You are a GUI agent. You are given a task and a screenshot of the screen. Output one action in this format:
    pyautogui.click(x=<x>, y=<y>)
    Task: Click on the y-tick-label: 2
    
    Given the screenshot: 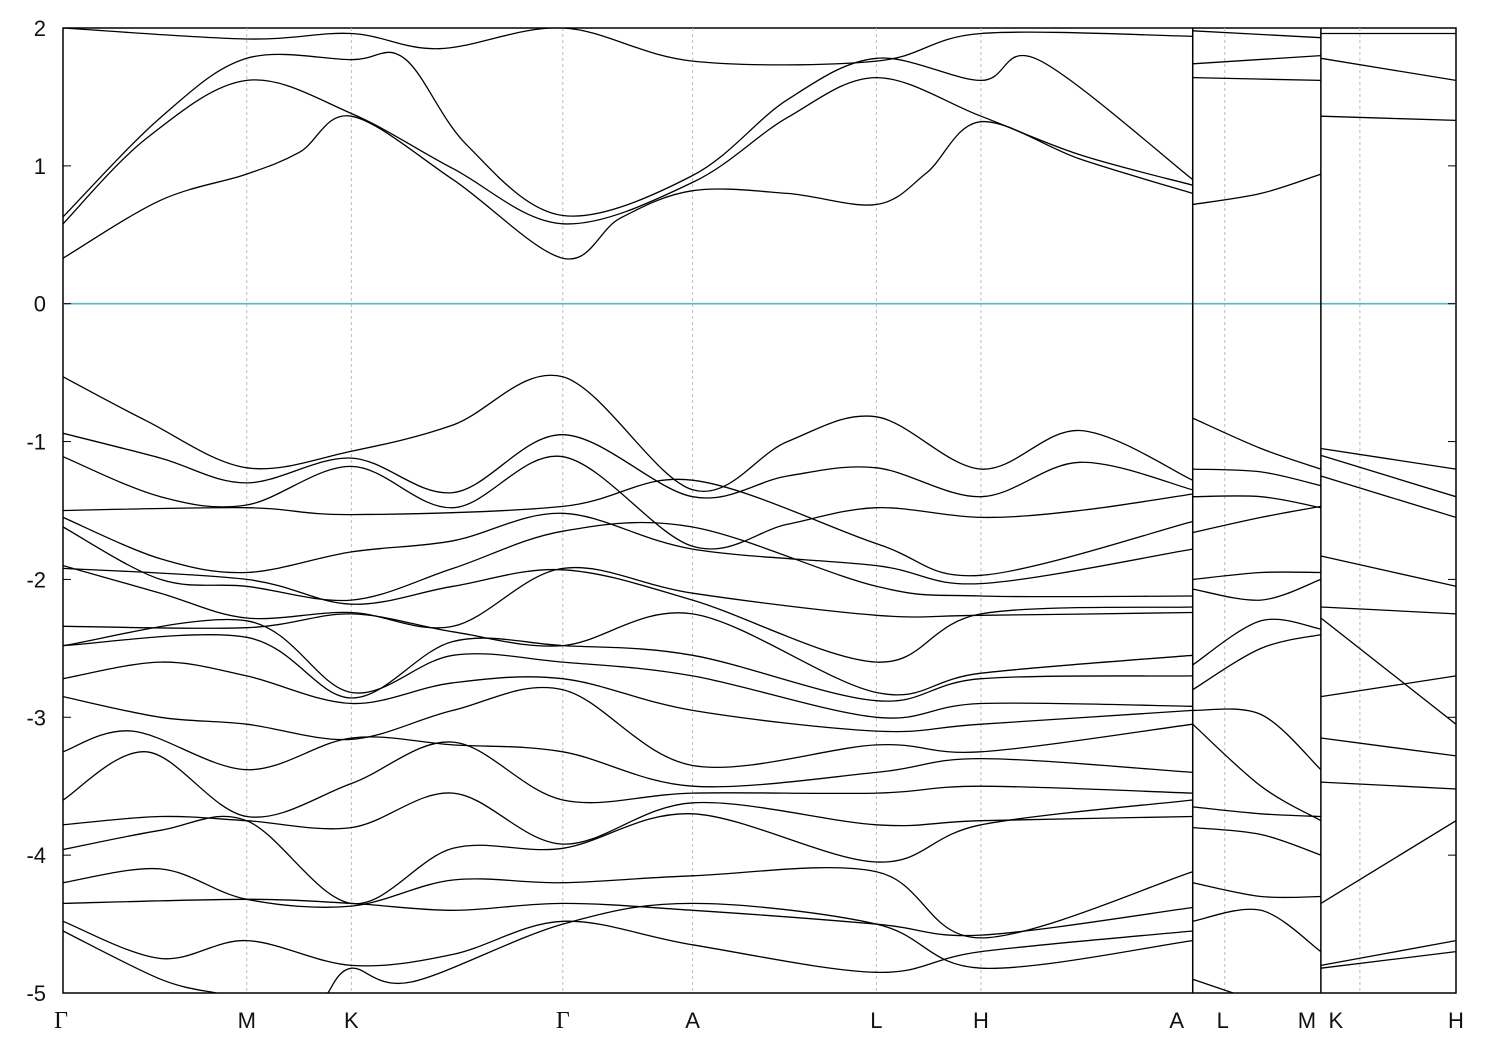 What is the action you would take?
    pyautogui.click(x=40, y=28)
    